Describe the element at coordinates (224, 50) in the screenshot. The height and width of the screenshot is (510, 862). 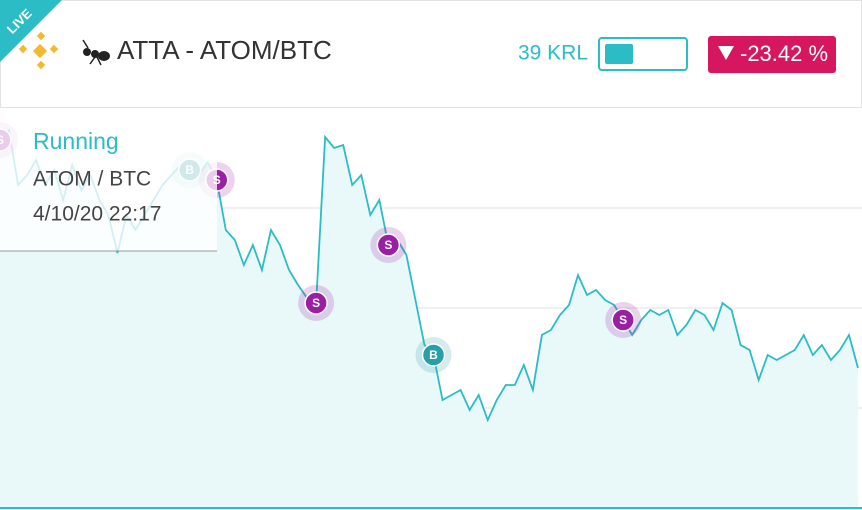
I see `bot-title: ATTA - ATOM/BTC` at that location.